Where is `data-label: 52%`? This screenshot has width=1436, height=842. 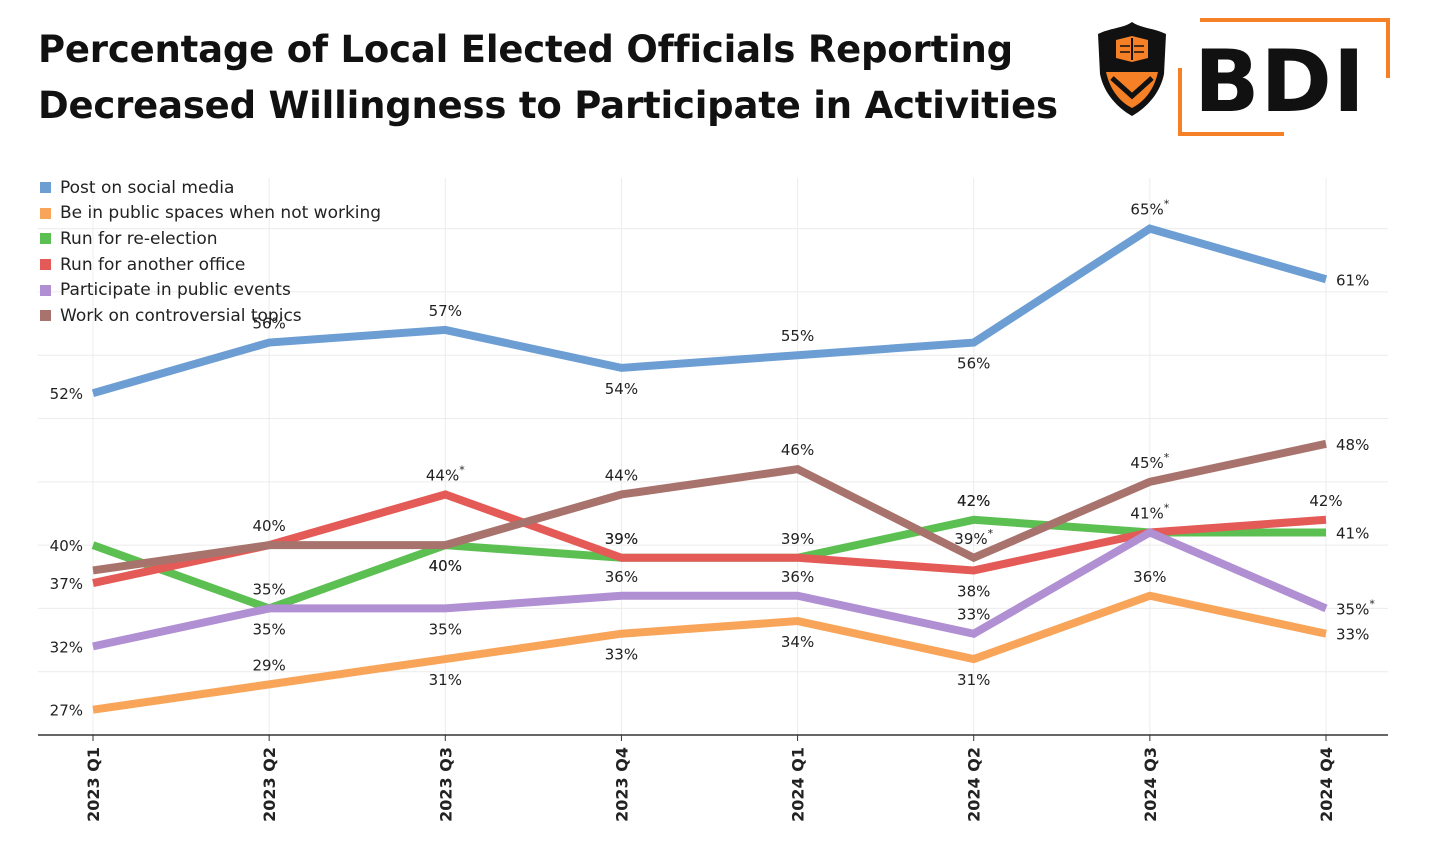
data-label: 52% is located at coordinates (66, 394).